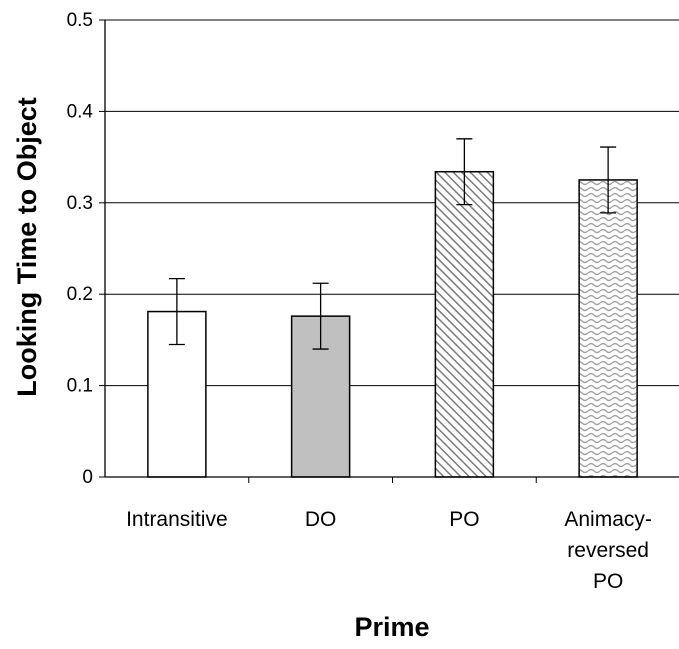 The width and height of the screenshot is (679, 649). What do you see at coordinates (177, 519) in the screenshot?
I see `category-label-0-0: Intransitive` at bounding box center [177, 519].